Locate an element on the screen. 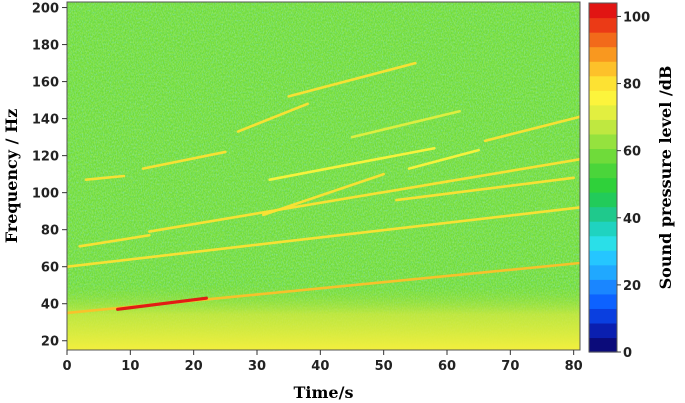  colorbar-frame is located at coordinates (603, 177).